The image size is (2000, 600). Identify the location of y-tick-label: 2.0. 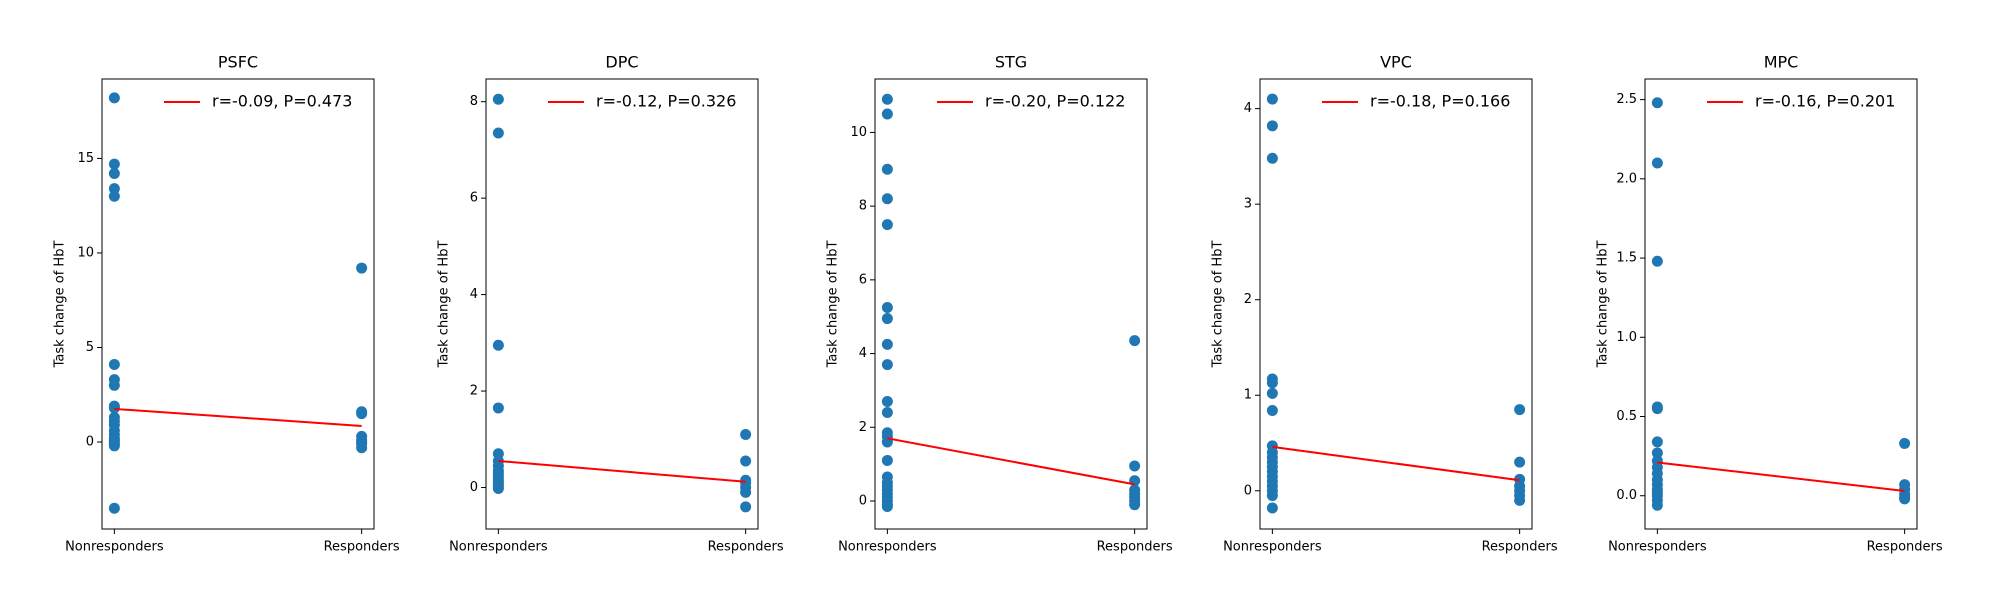
(1626, 178).